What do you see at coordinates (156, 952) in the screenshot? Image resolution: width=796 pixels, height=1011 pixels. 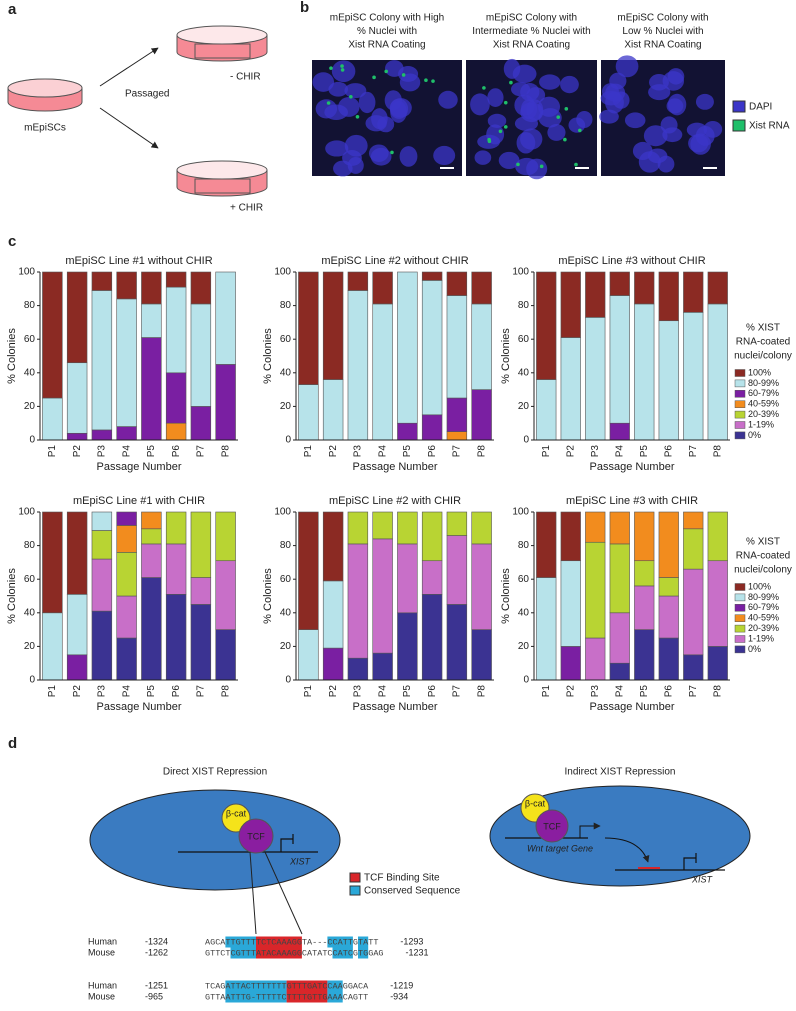 I see `position: -1262` at bounding box center [156, 952].